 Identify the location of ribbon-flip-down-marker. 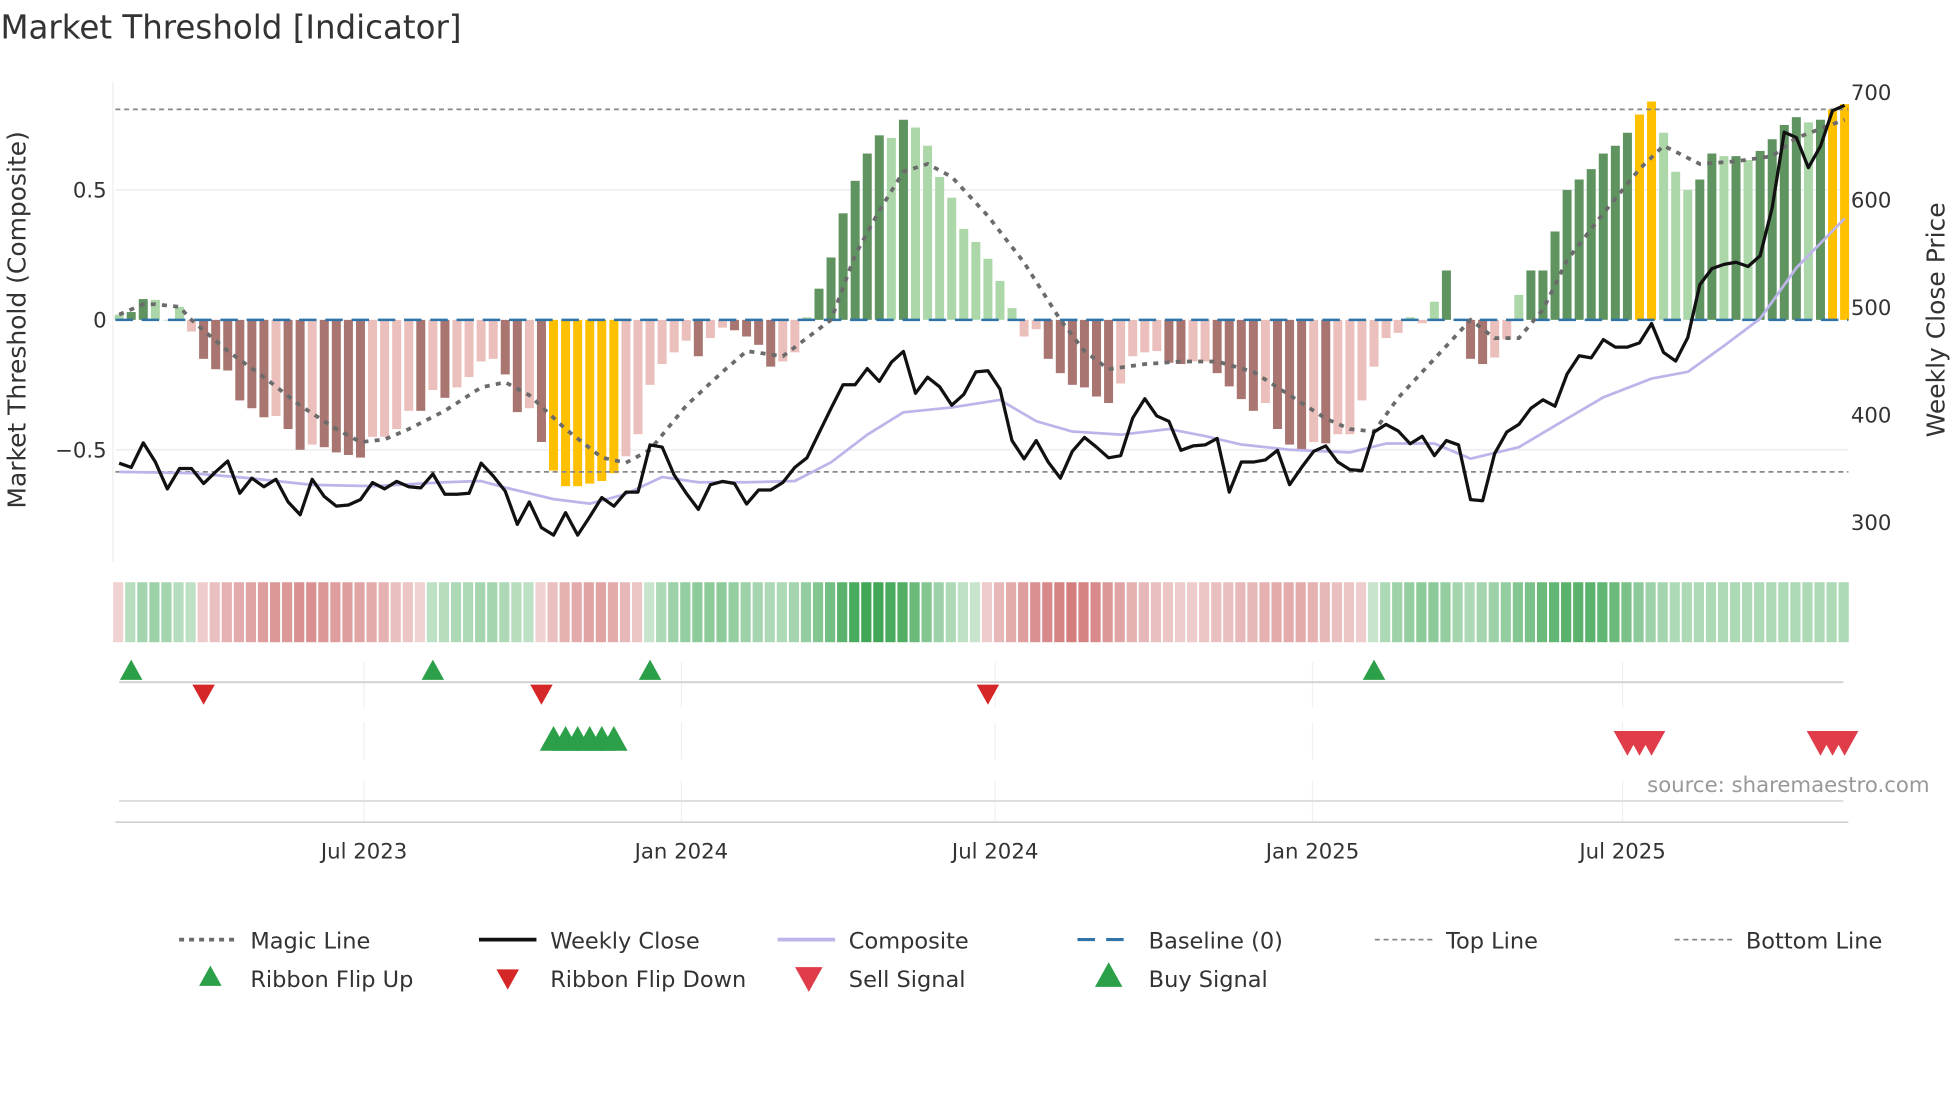
(203, 694).